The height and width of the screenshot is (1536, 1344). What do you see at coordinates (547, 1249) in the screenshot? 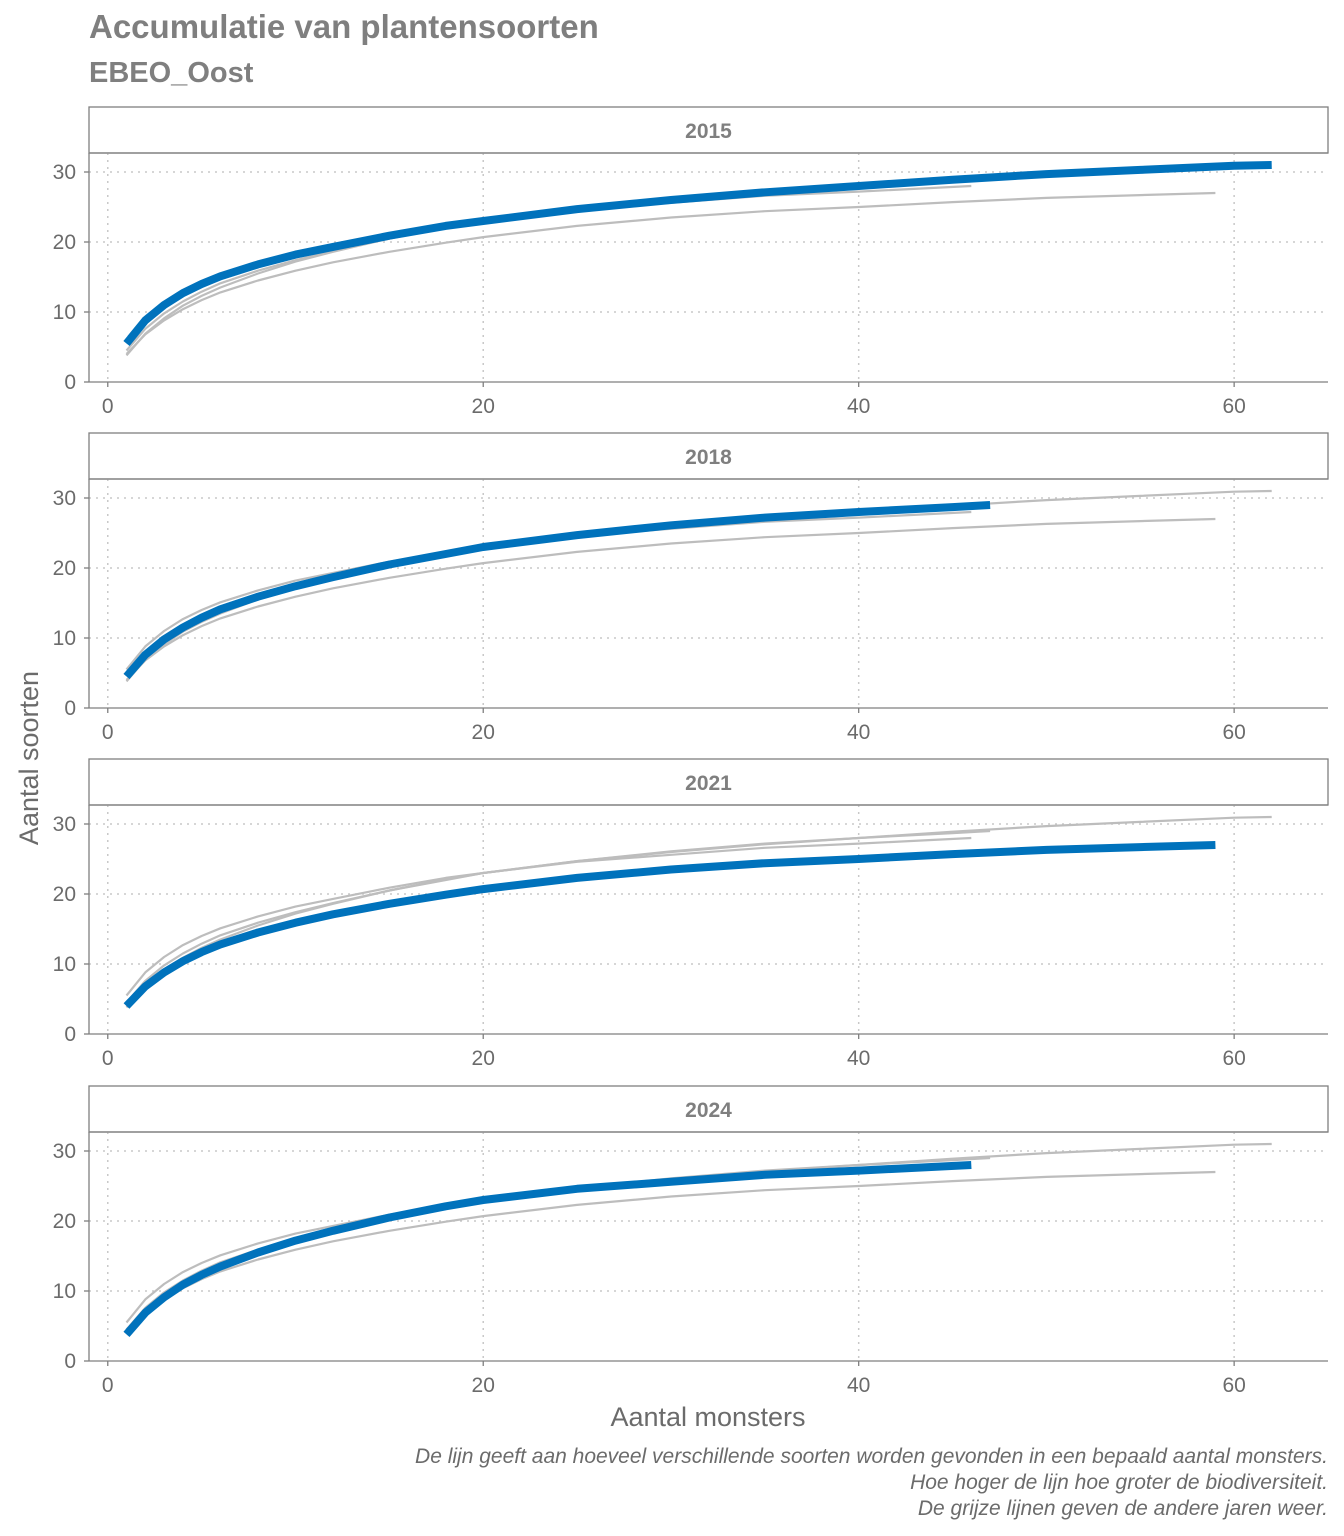
I see `series-line-highlight-2024` at bounding box center [547, 1249].